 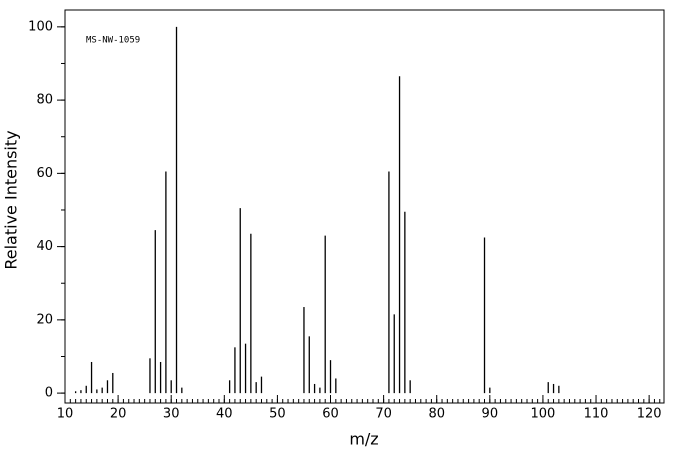 I want to click on x-tick-label: 30, so click(x=171, y=414).